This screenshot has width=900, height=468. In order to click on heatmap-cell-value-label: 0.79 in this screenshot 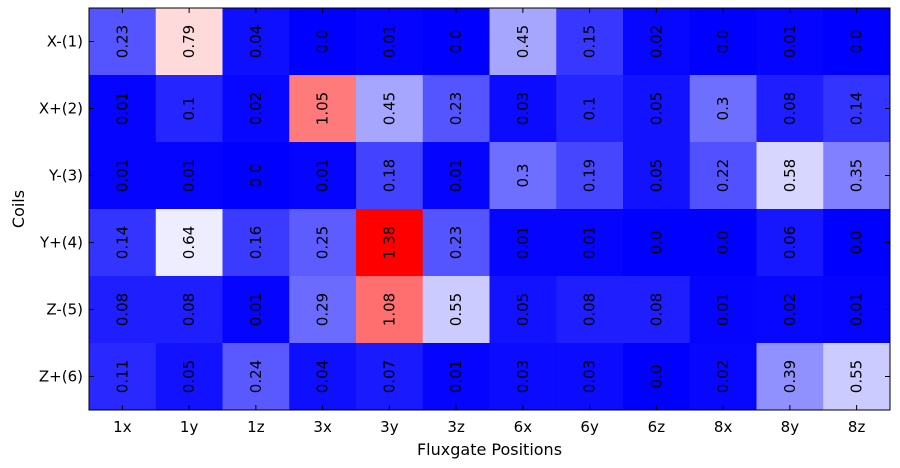, I will do `click(189, 41)`.